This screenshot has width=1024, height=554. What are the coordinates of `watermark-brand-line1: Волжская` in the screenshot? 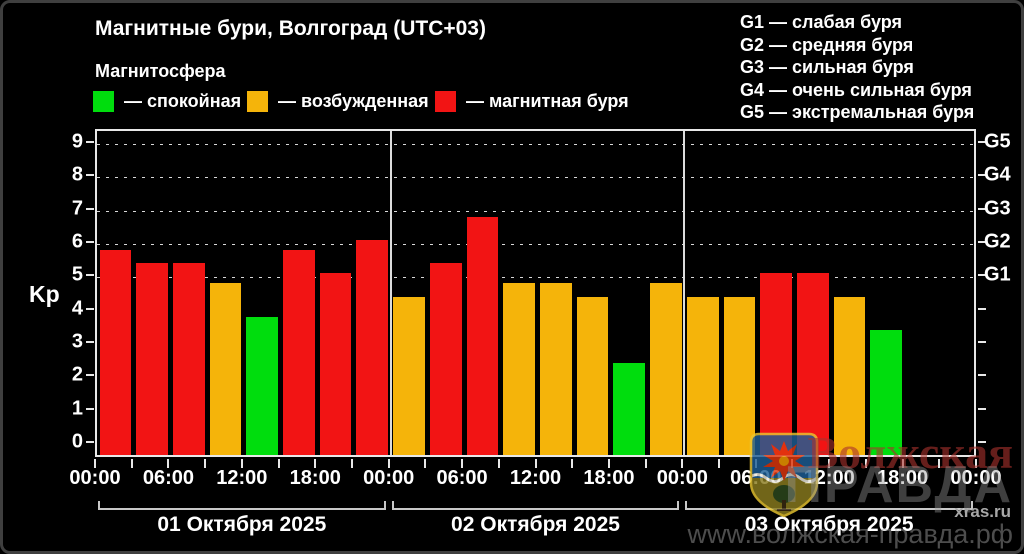 It's located at (910, 452).